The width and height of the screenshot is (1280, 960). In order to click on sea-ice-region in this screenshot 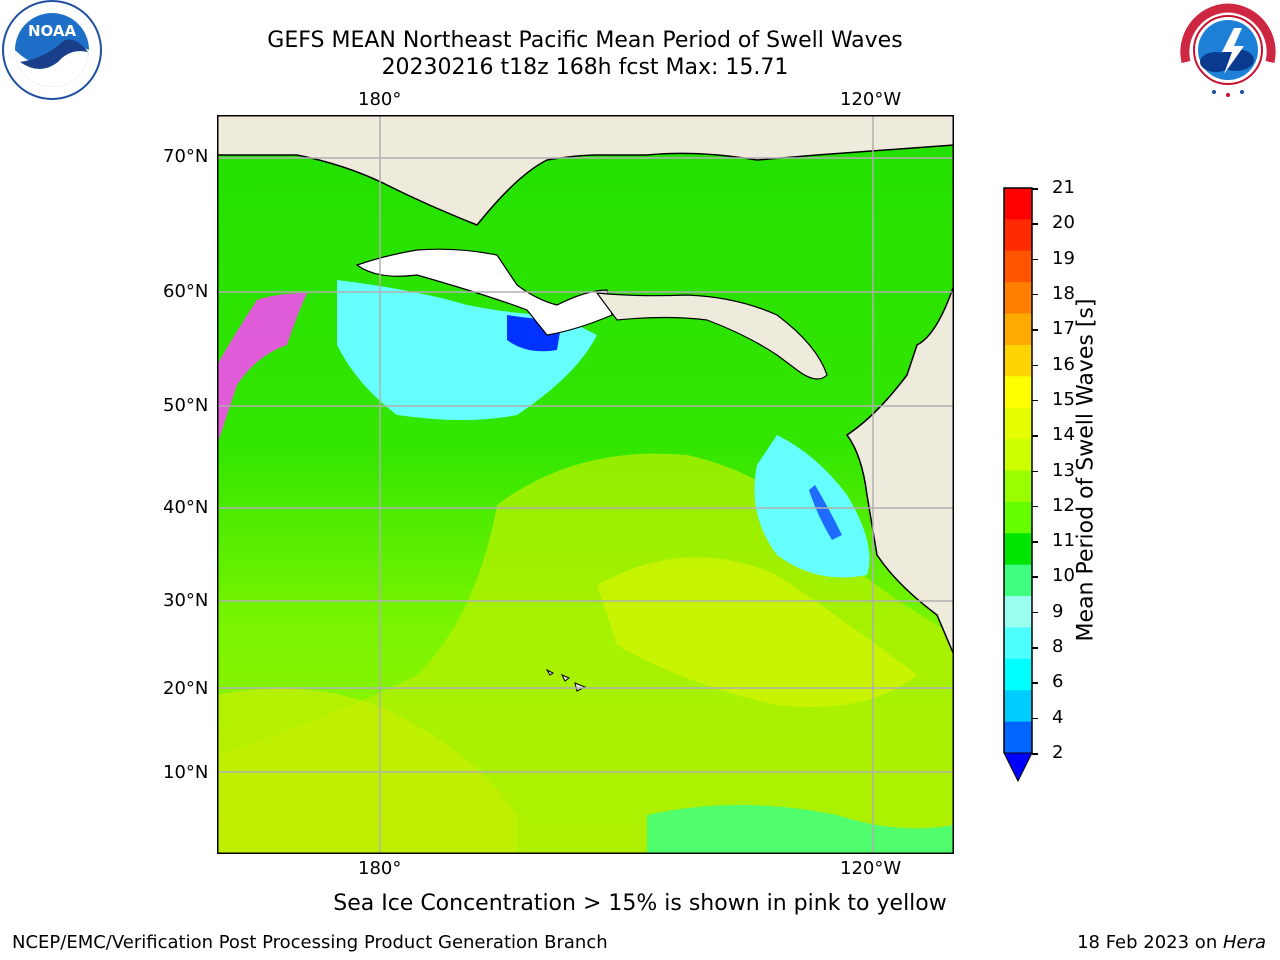, I will do `click(262, 369)`.